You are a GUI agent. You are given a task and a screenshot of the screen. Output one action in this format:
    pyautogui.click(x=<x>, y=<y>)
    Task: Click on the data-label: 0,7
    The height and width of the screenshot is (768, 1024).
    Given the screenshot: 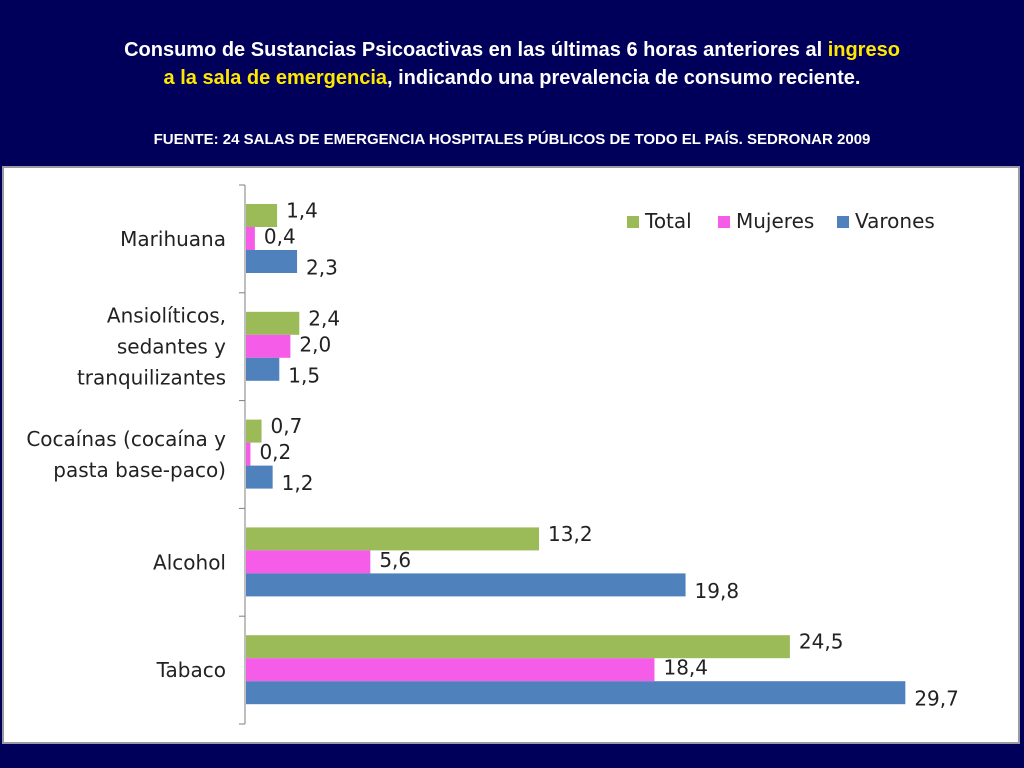 What is the action you would take?
    pyautogui.click(x=287, y=426)
    